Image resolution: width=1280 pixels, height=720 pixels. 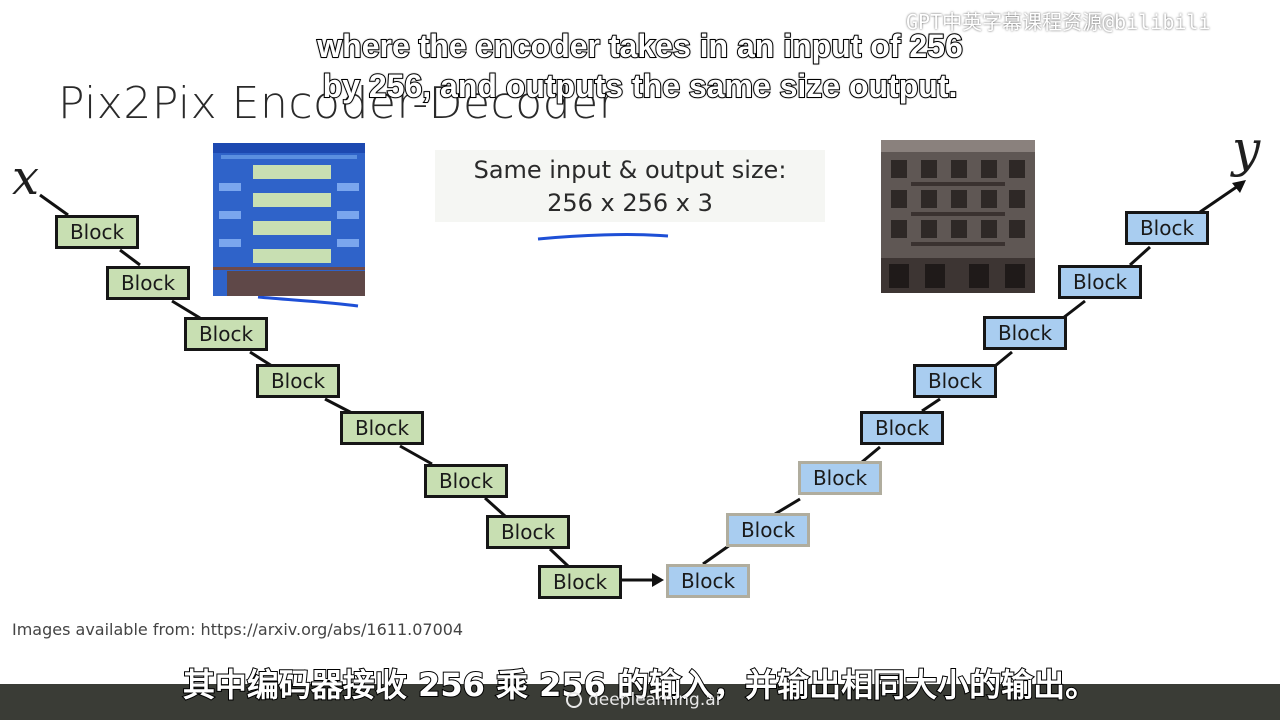 What do you see at coordinates (289, 219) in the screenshot?
I see `input-image` at bounding box center [289, 219].